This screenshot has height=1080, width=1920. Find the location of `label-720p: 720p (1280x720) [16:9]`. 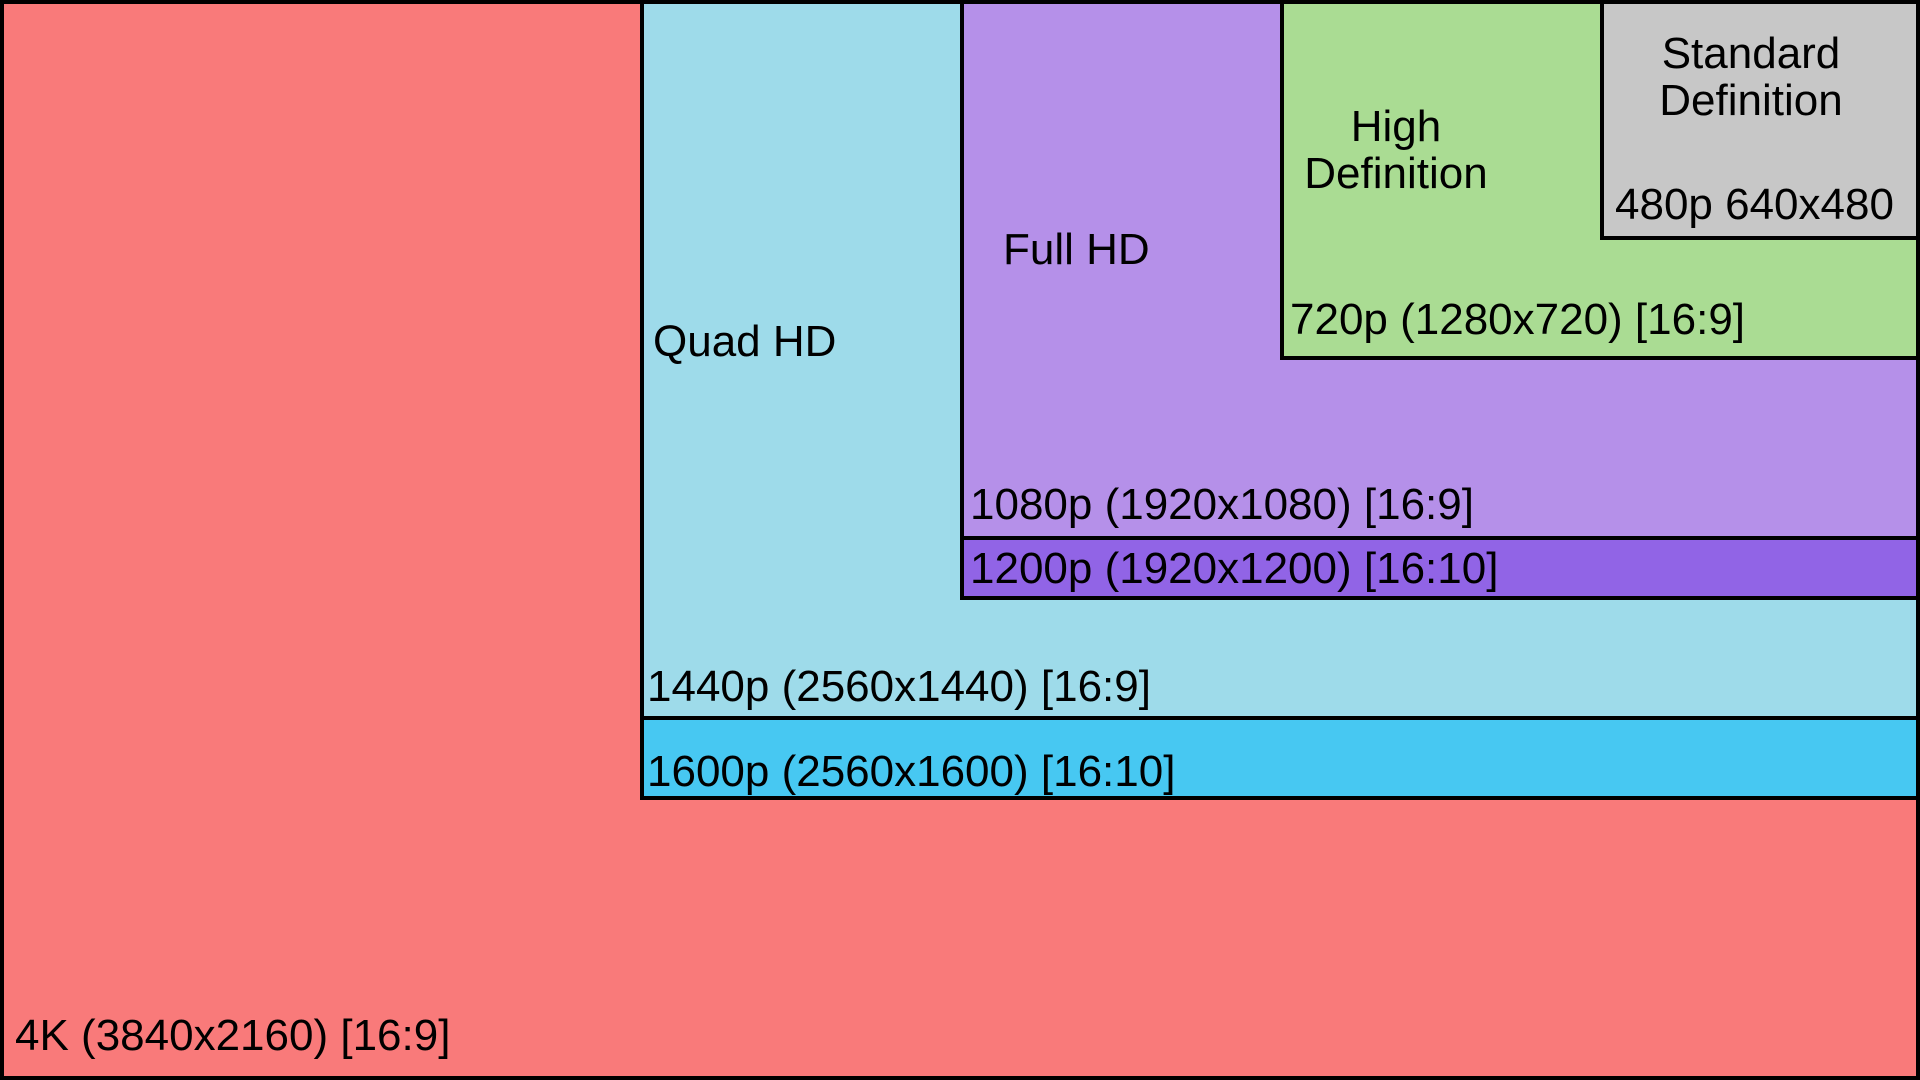

label-720p: 720p (1280x720) [16:9] is located at coordinates (1518, 319).